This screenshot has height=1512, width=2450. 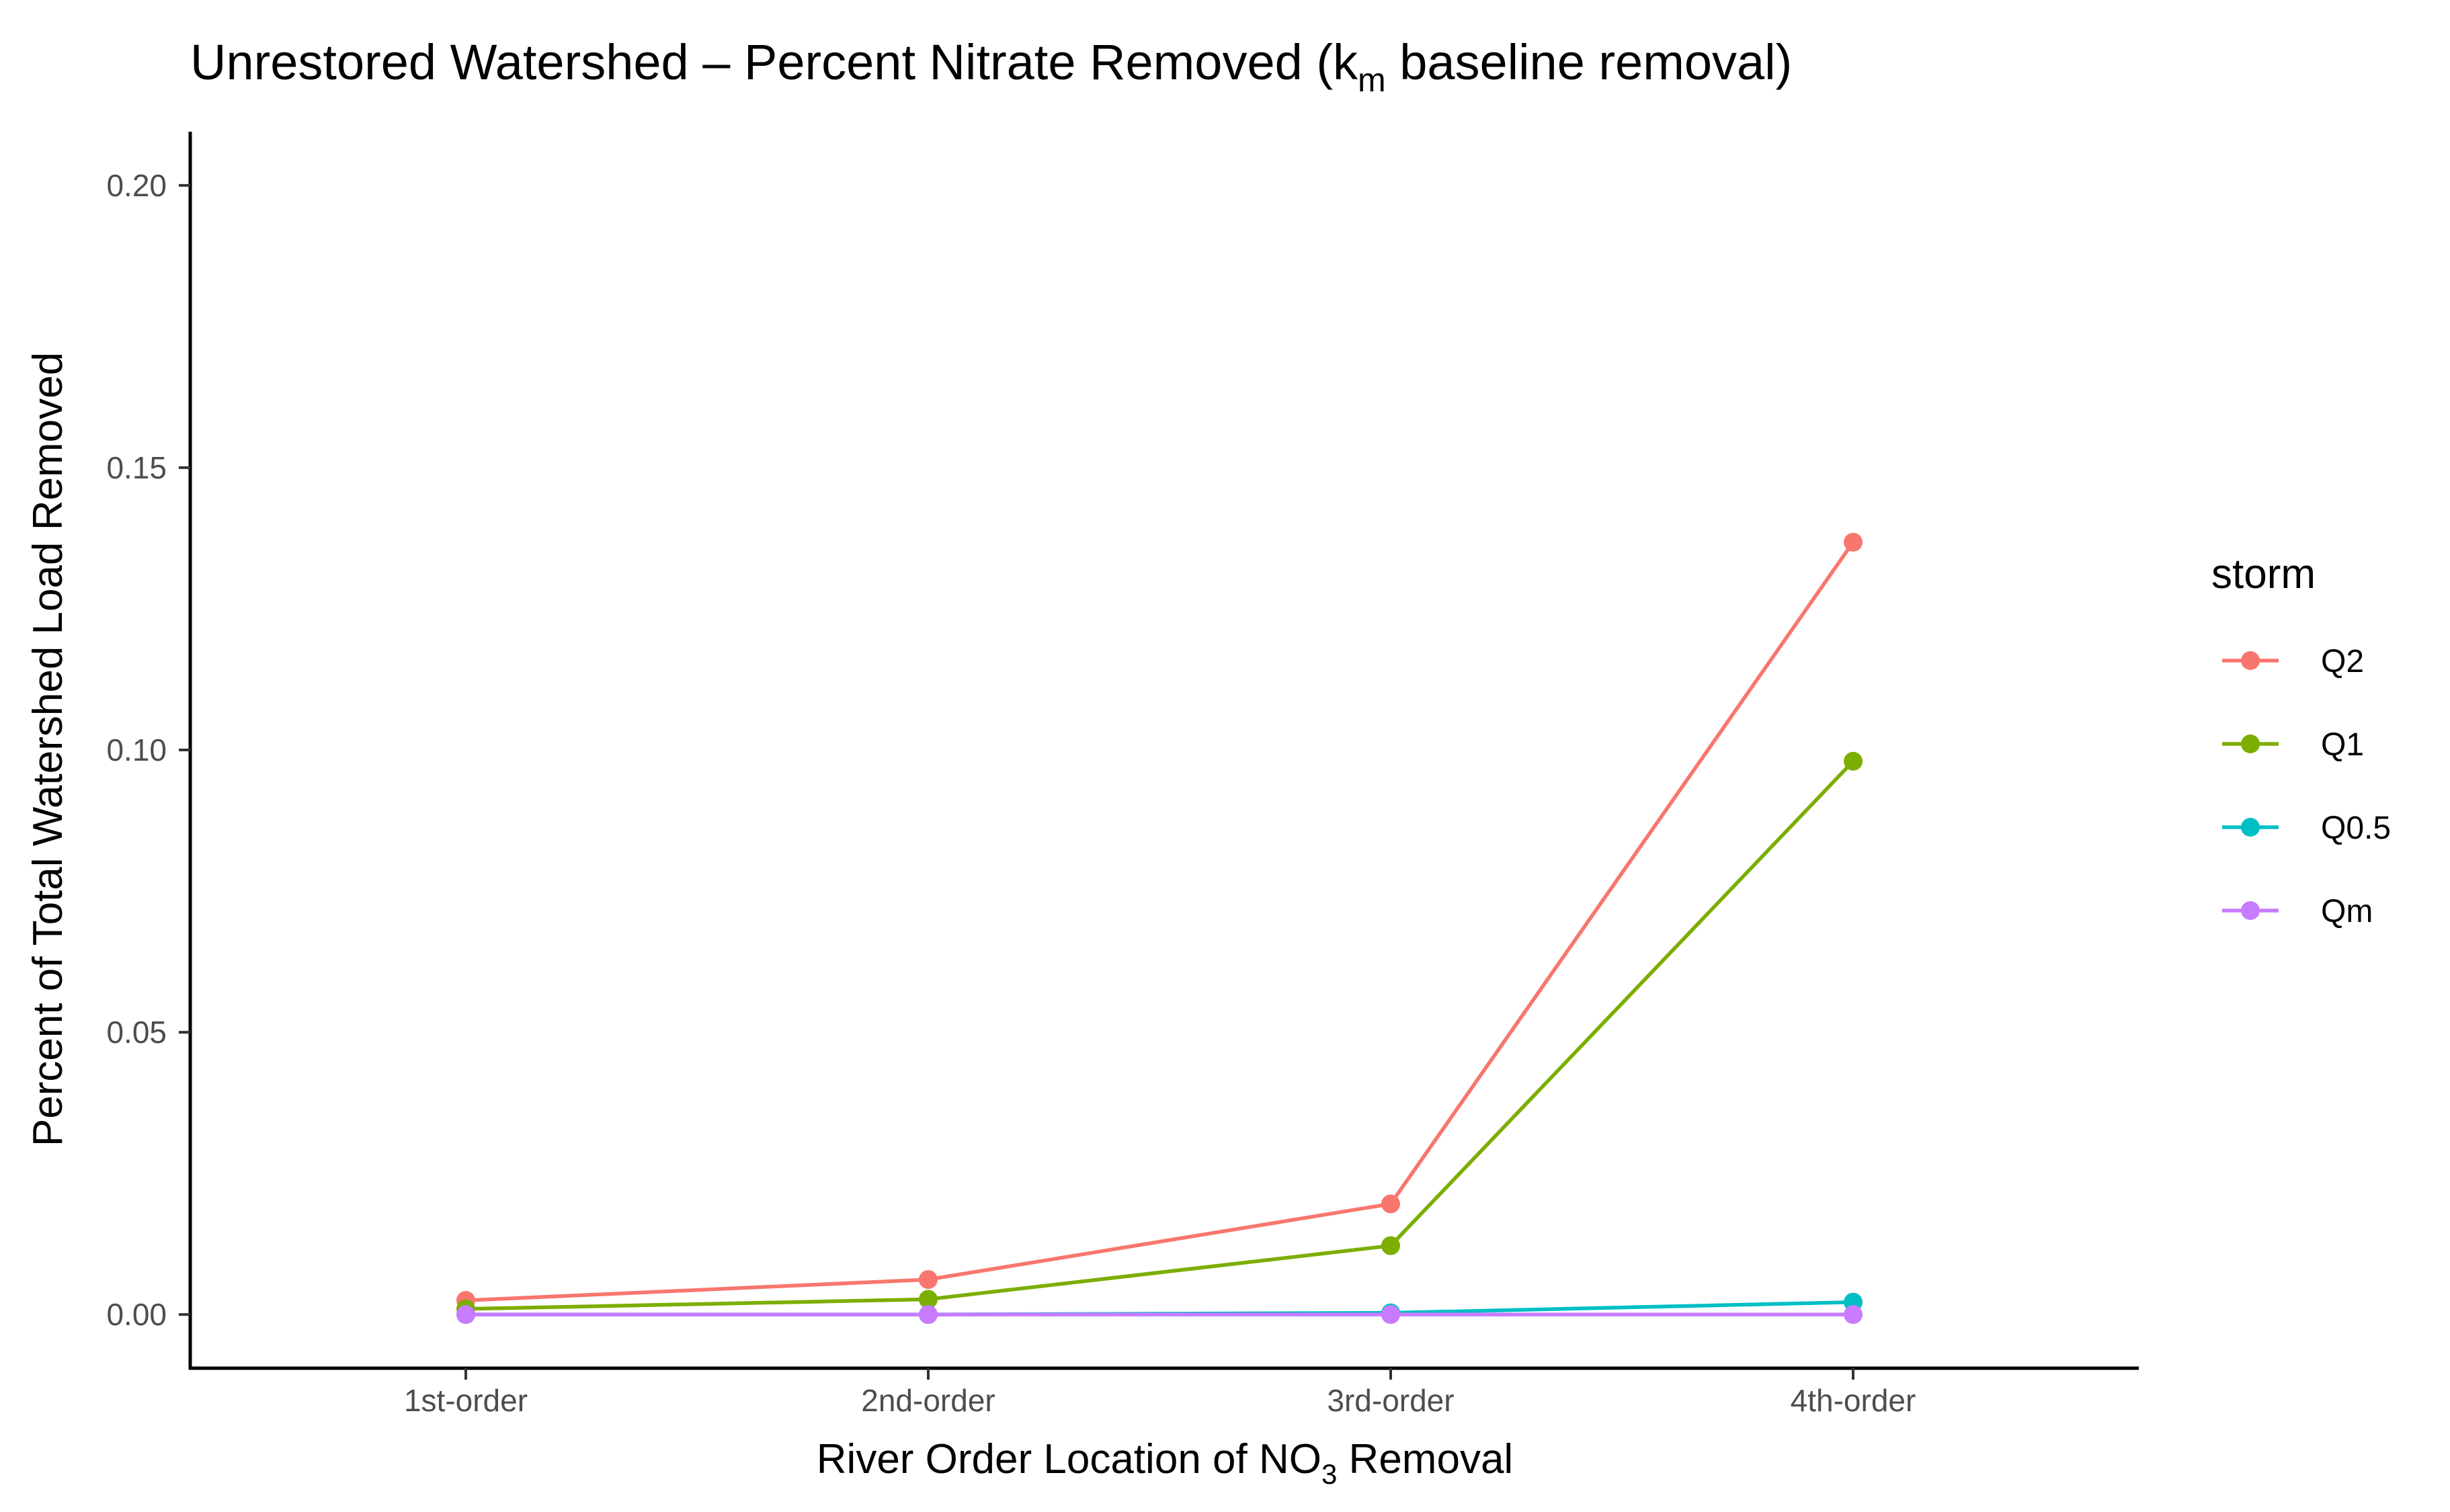 What do you see at coordinates (928, 1280) in the screenshot?
I see `data-point-Q2-2nd-order` at bounding box center [928, 1280].